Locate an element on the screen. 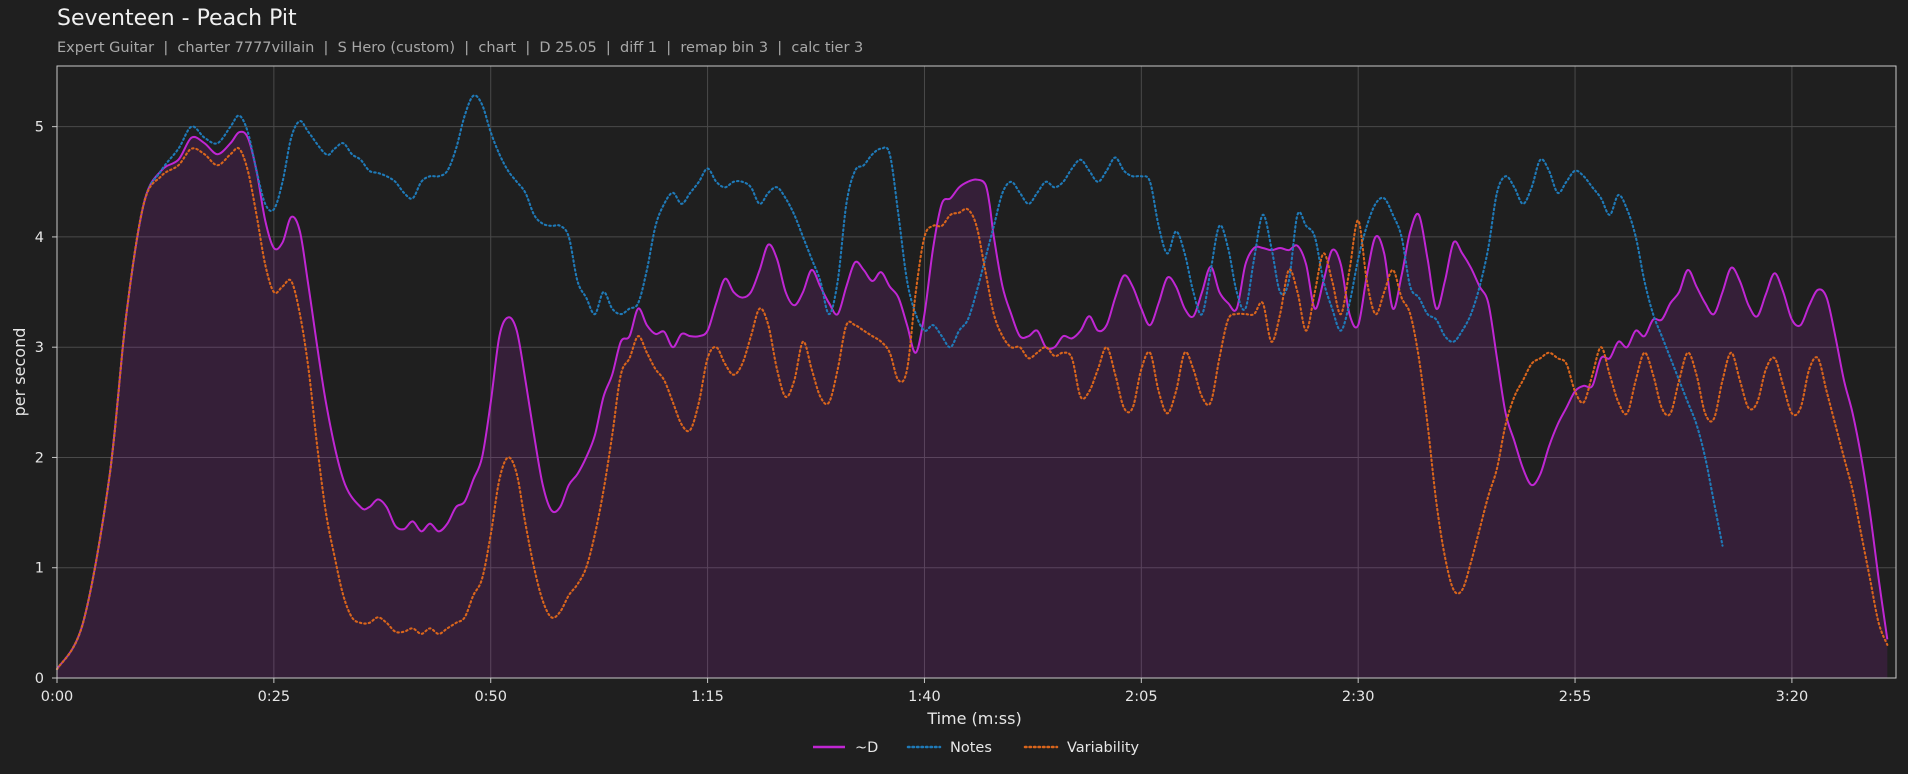  y-tick-label: 5 is located at coordinates (39, 128).